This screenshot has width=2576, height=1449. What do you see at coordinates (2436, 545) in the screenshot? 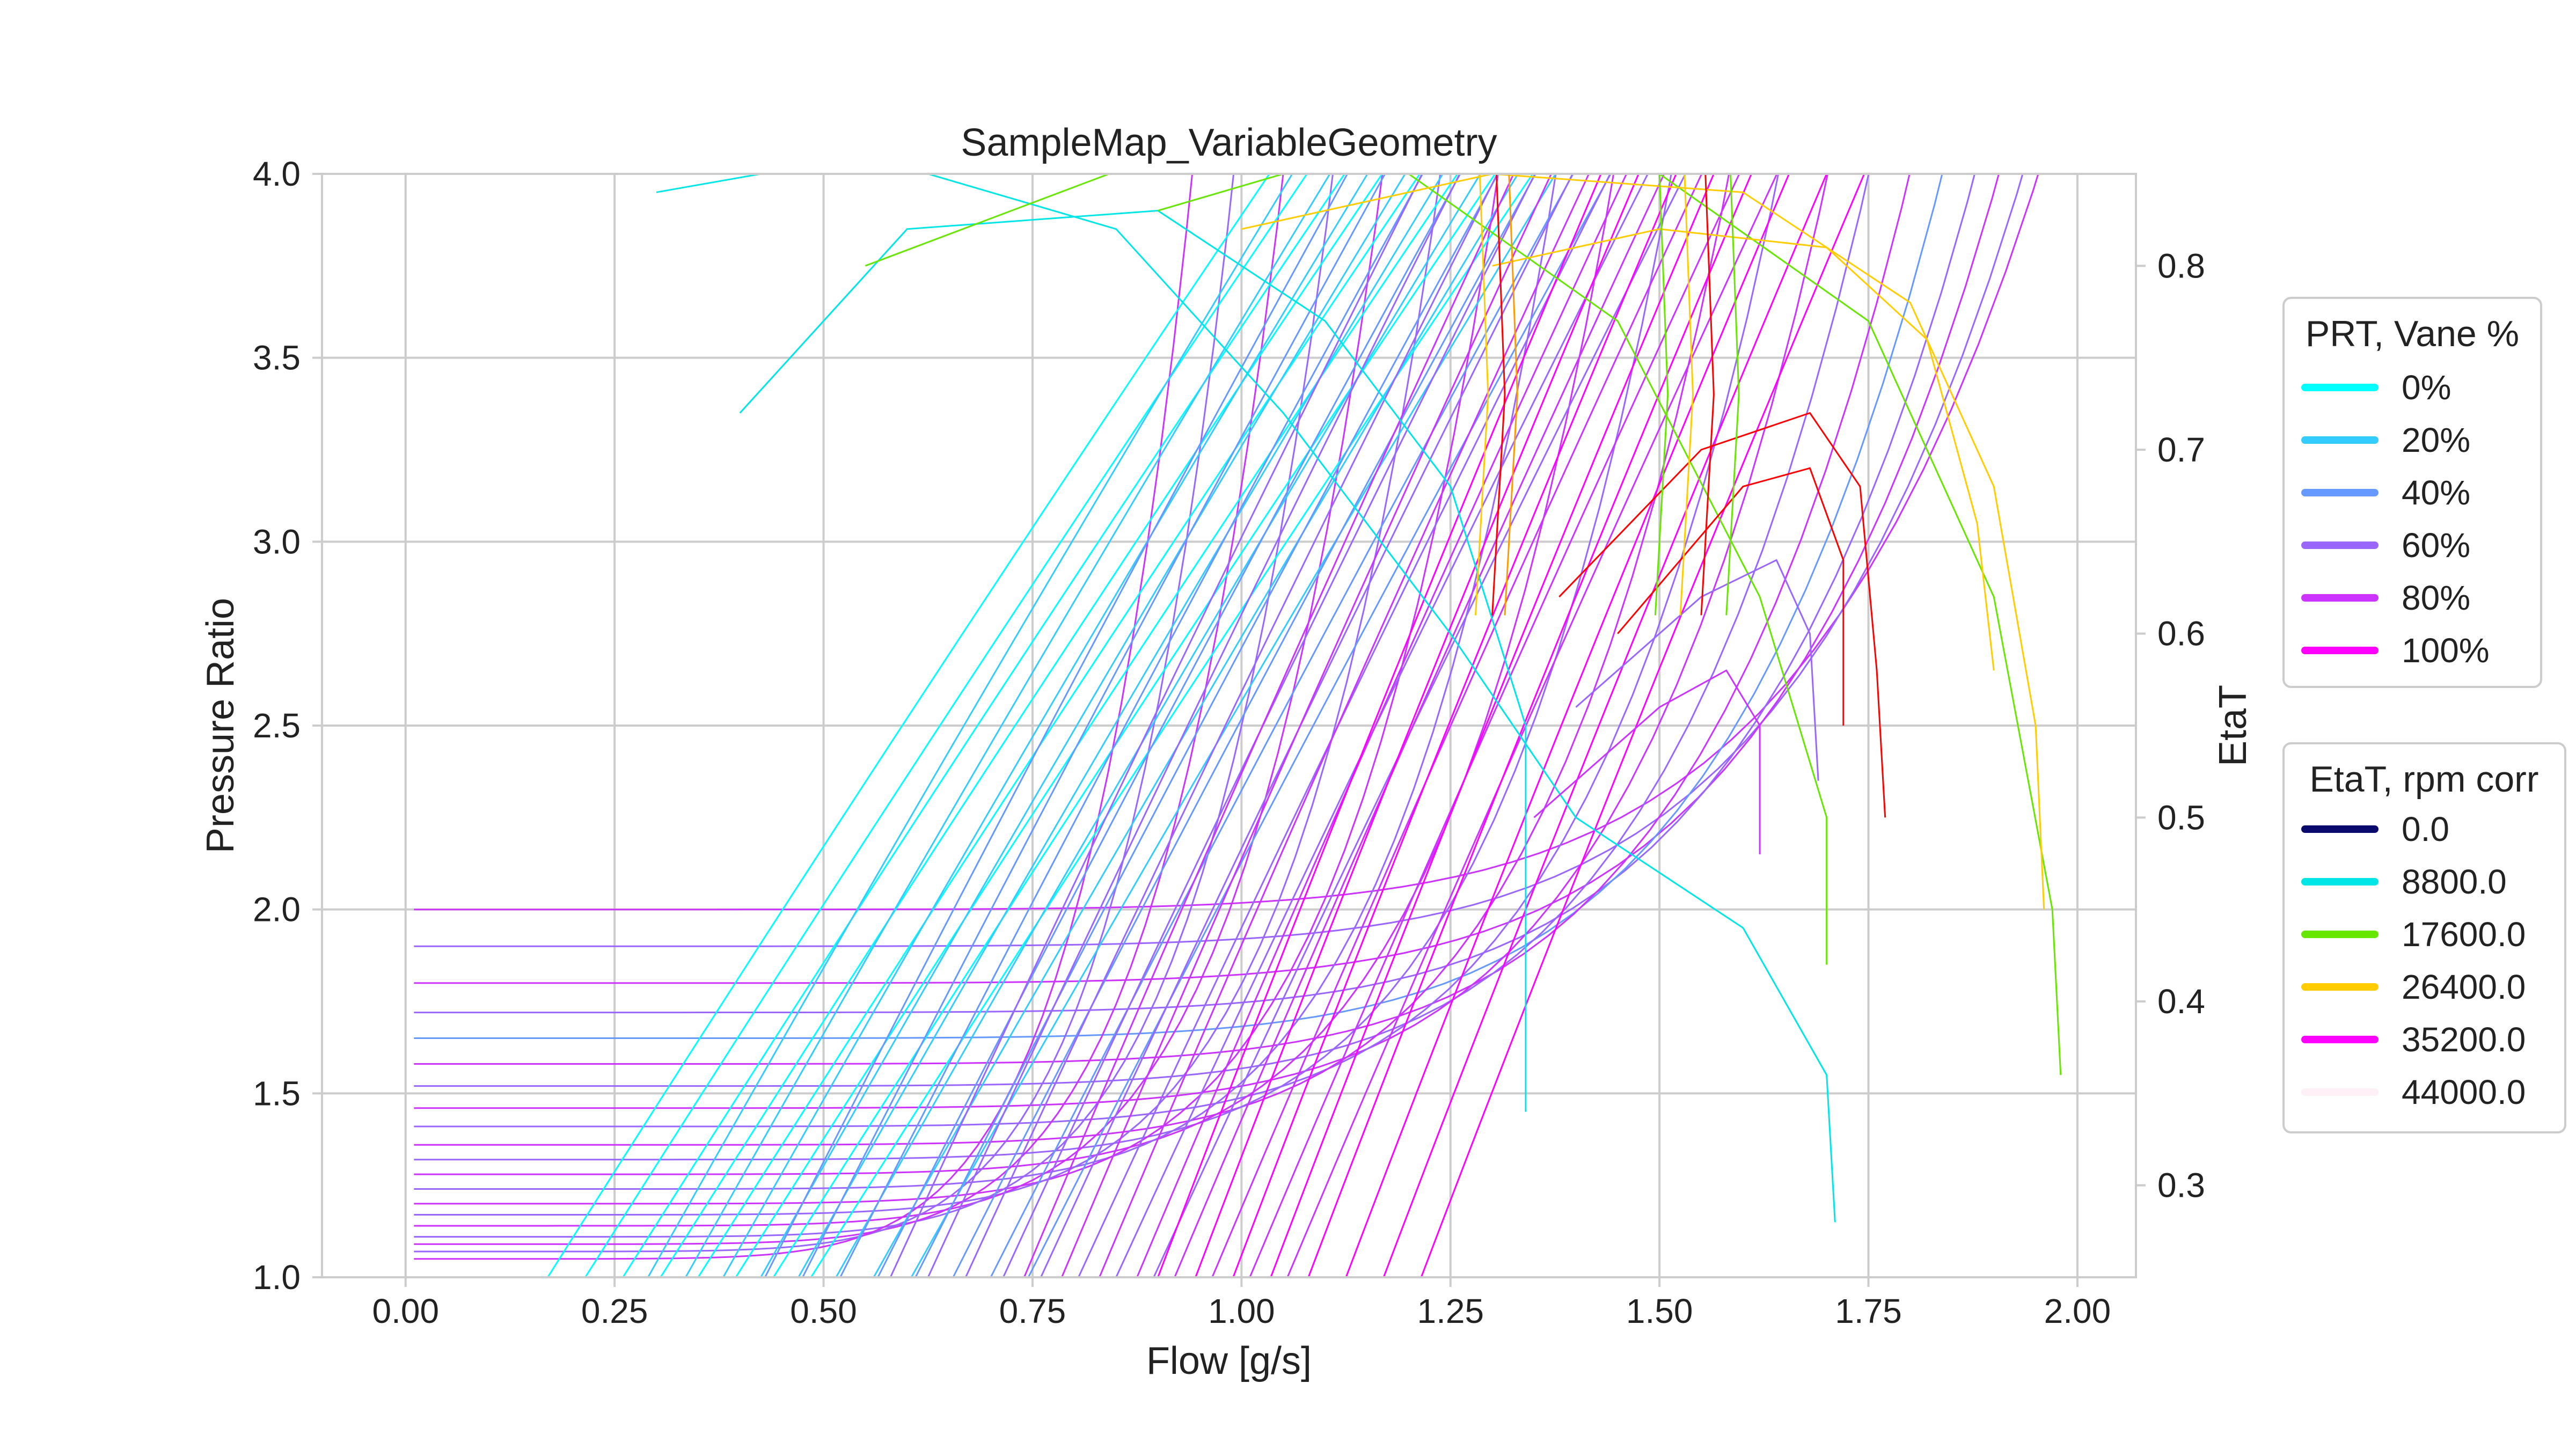
I see `legend-prt-item-label: 60%` at bounding box center [2436, 545].